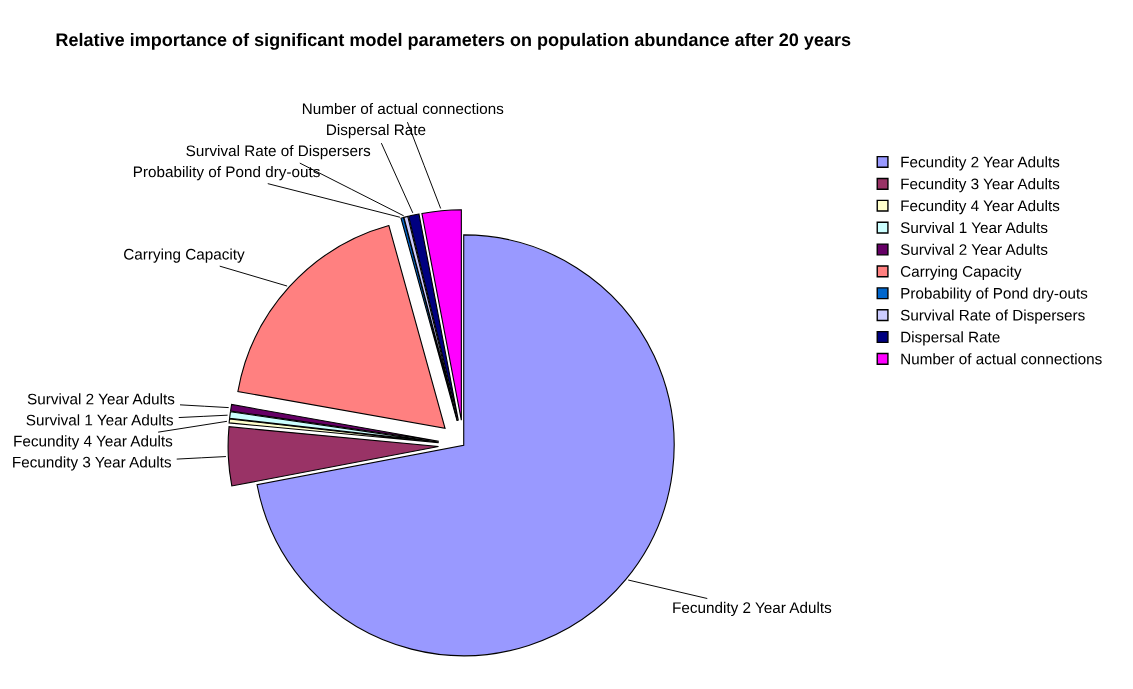  Describe the element at coordinates (376, 131) in the screenshot. I see `category-label: Dispersal Rate` at that location.